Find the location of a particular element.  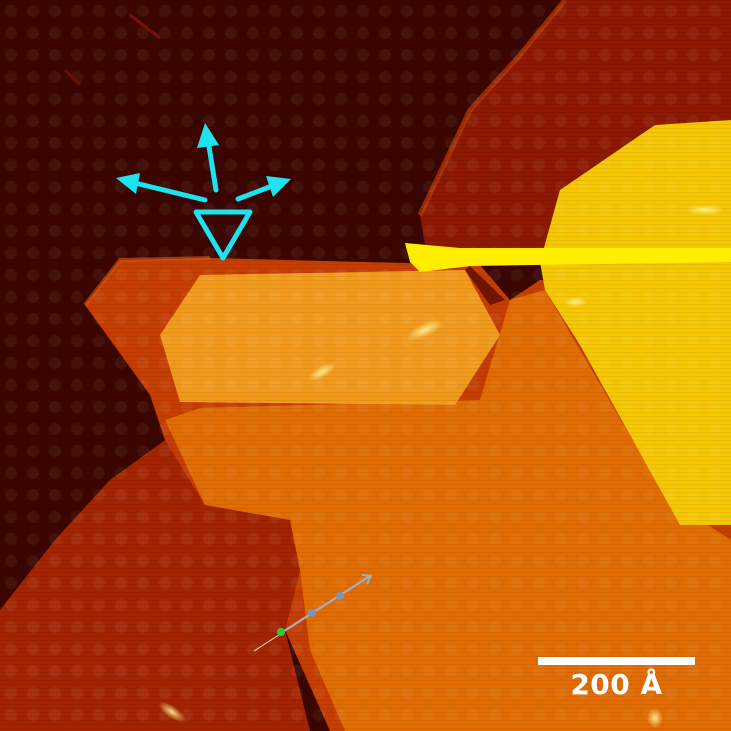

scale-bar is located at coordinates (616, 661).